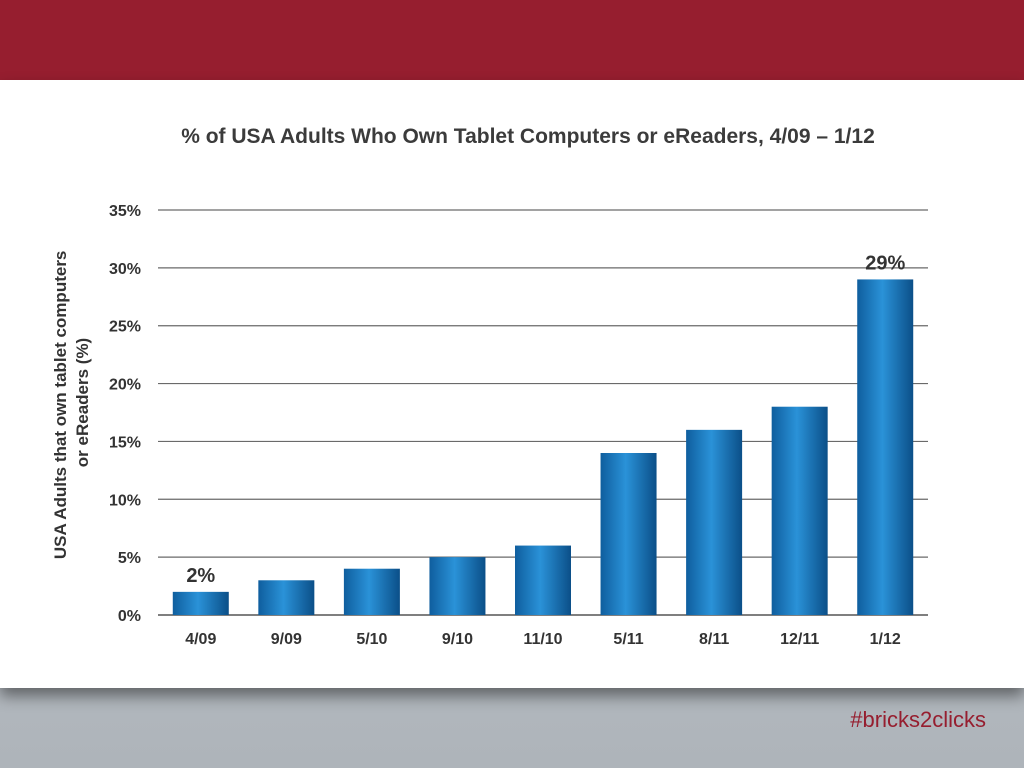 This screenshot has height=768, width=1024. What do you see at coordinates (82, 402) in the screenshot?
I see `y-axis-title-line-2: or eReaders (%)` at bounding box center [82, 402].